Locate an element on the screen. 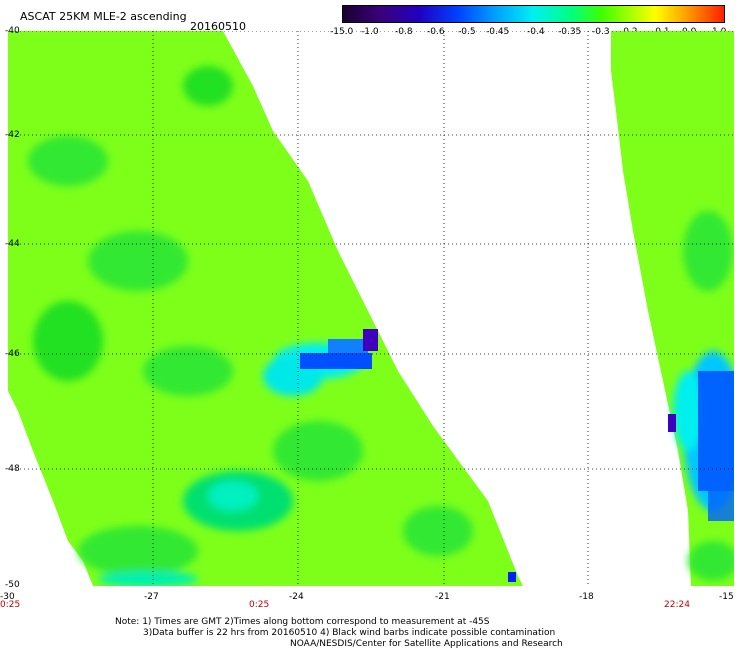 Image resolution: width=740 pixels, height=650 pixels. lon-label: -27 is located at coordinates (151, 597).